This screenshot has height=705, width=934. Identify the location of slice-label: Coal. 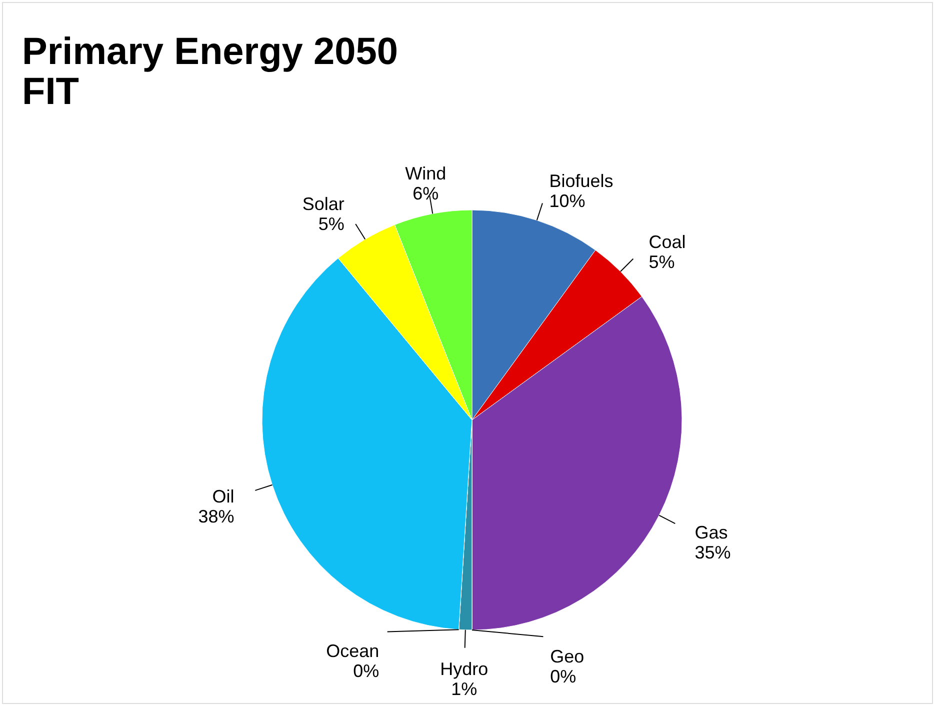
(667, 242).